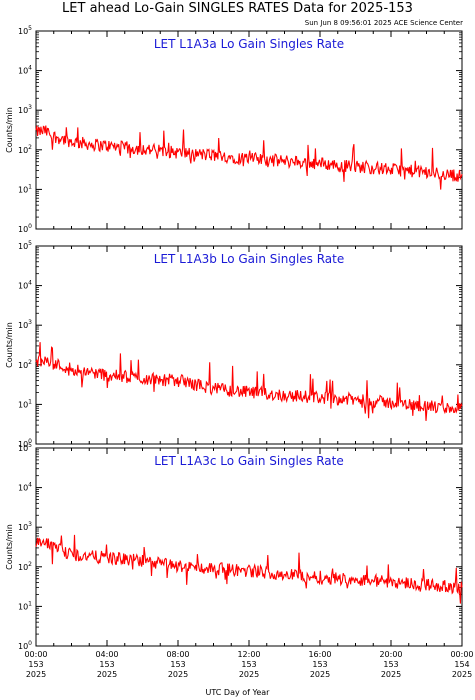 The width and height of the screenshot is (475, 700). What do you see at coordinates (249, 44) in the screenshot?
I see `panel-title: LET L1A3a Lo Gain Singles Rate` at bounding box center [249, 44].